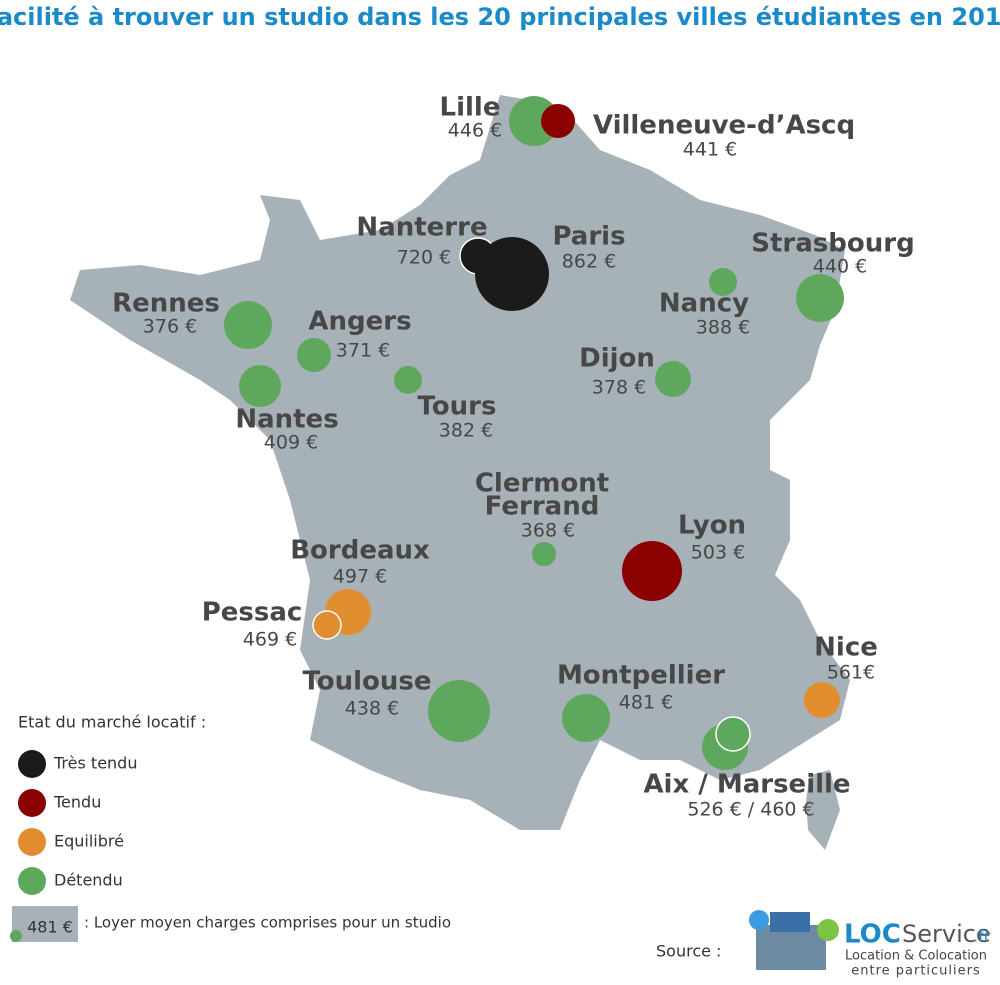 This screenshot has width=1000, height=985. What do you see at coordinates (619, 388) in the screenshot?
I see `city-rent: 378 €` at bounding box center [619, 388].